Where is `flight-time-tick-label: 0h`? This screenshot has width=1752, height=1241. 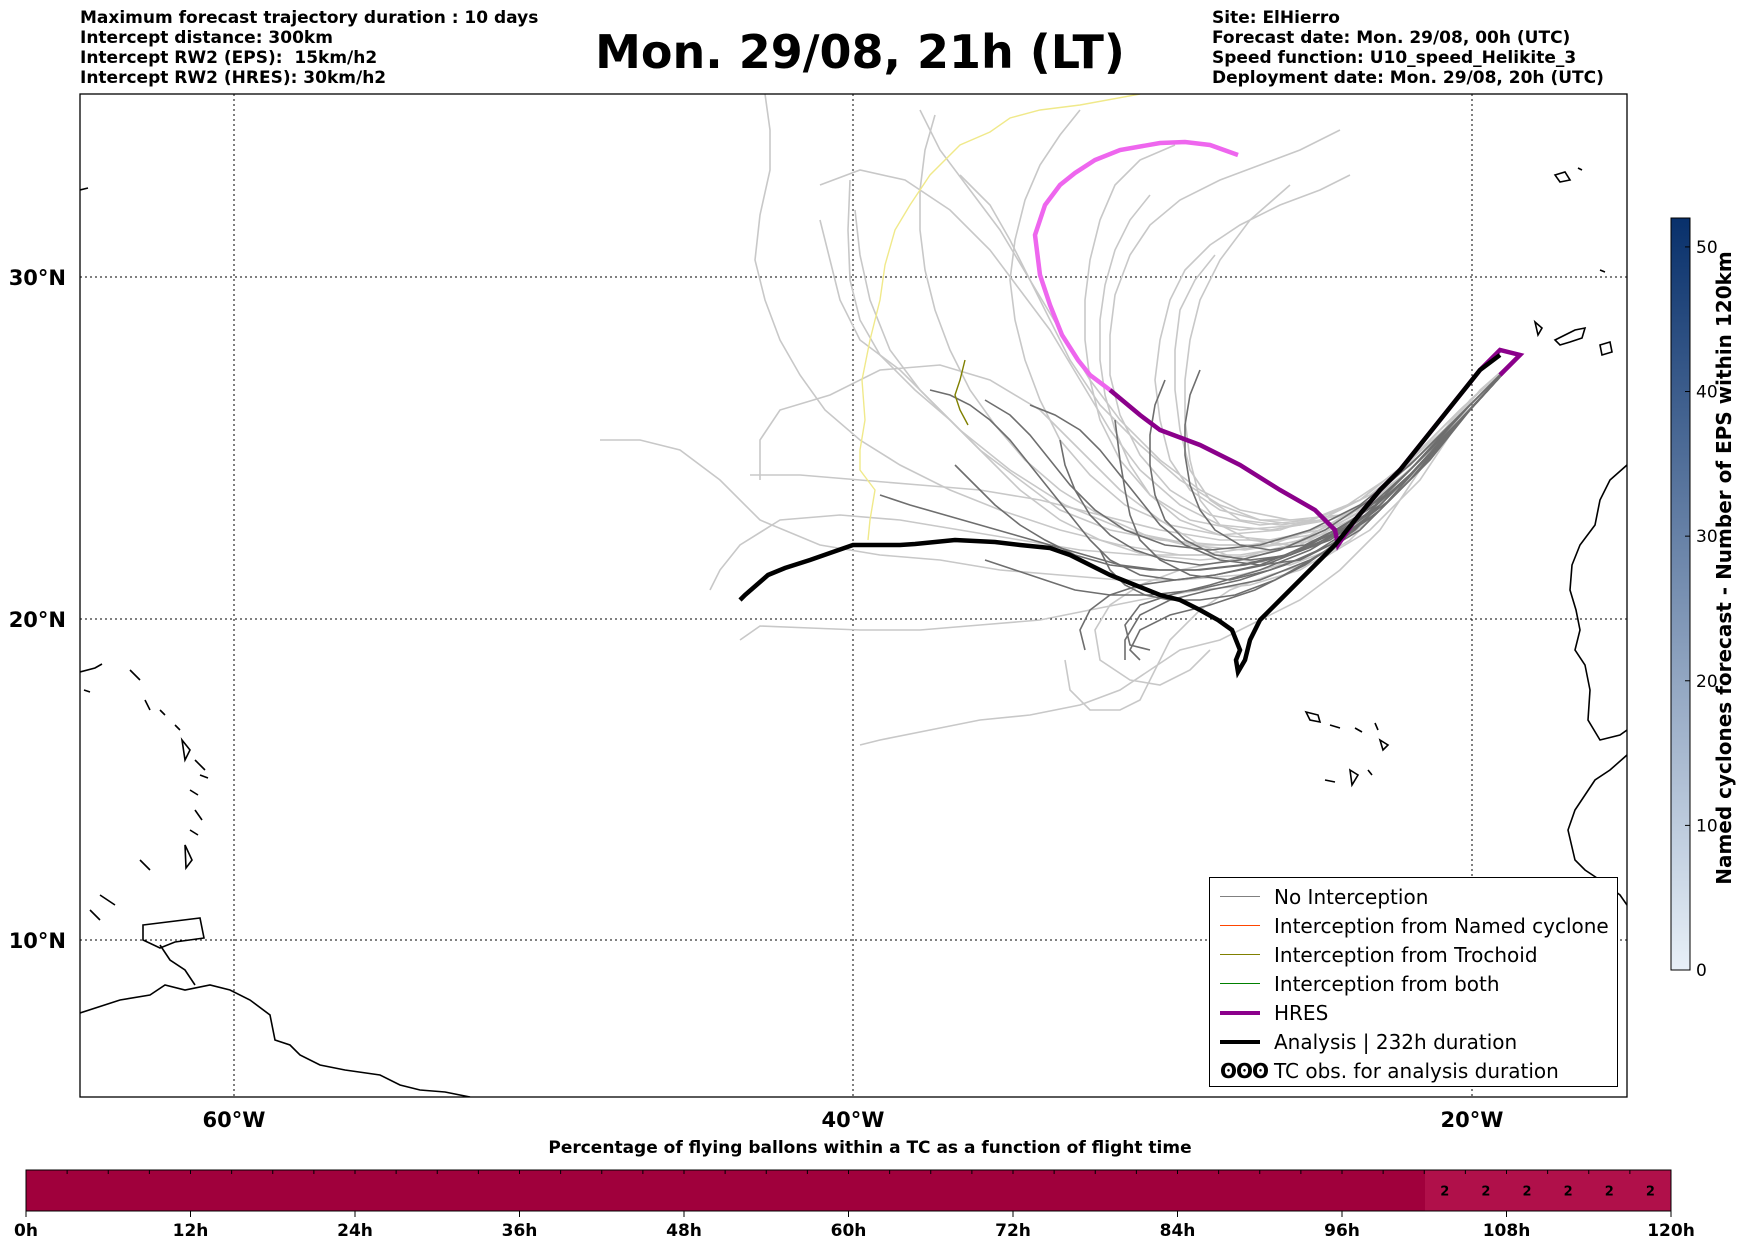 flight-time-tick-label: 0h is located at coordinates (26, 1231).